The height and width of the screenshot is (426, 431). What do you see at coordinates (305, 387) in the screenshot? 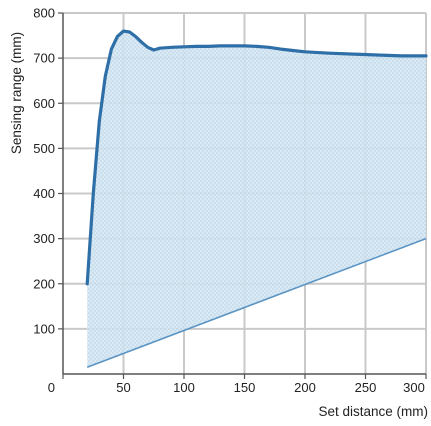
I see `x-tick-label: 200` at bounding box center [305, 387].